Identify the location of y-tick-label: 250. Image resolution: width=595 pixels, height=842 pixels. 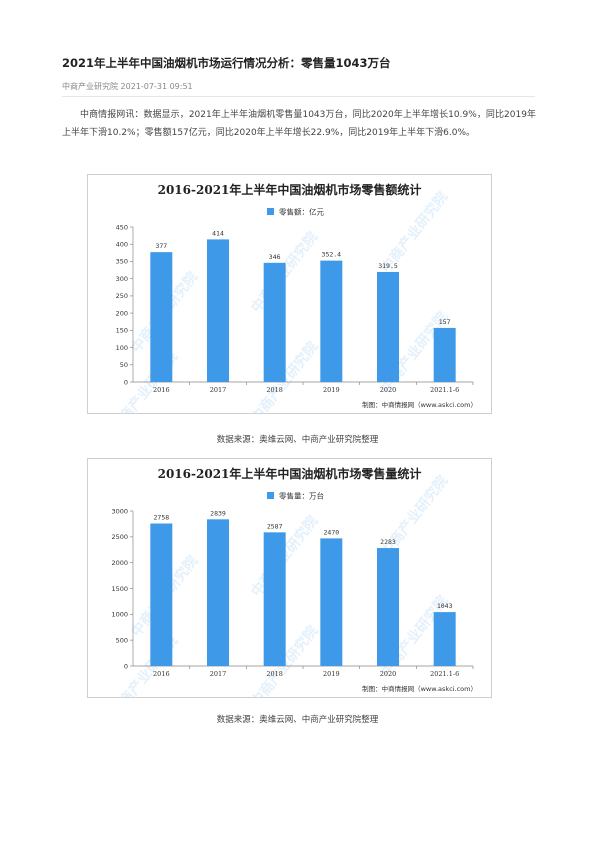
(122, 296).